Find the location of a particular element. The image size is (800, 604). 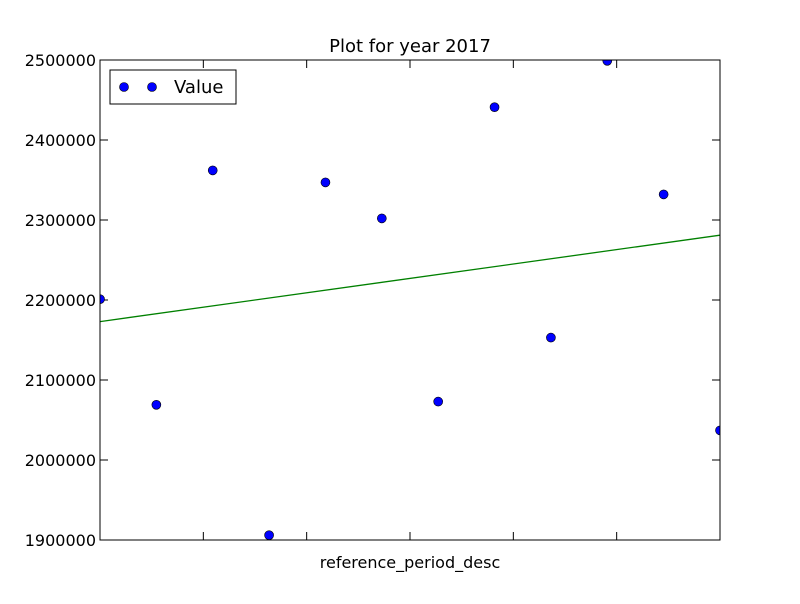

y-tick-label: 2500000 is located at coordinates (60, 60).